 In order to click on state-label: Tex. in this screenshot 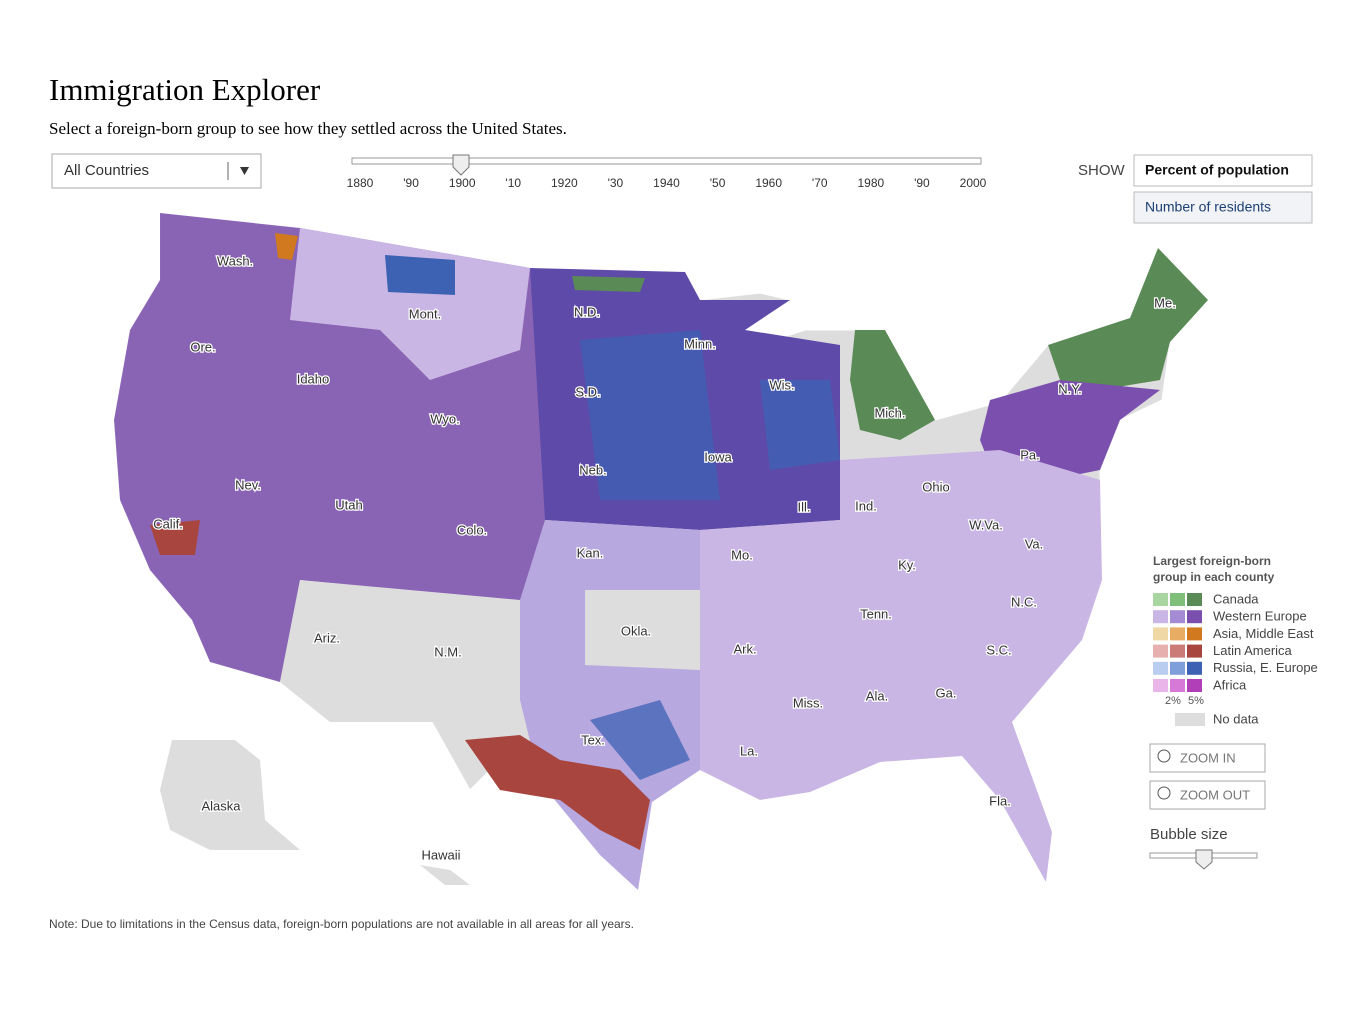, I will do `click(593, 739)`.